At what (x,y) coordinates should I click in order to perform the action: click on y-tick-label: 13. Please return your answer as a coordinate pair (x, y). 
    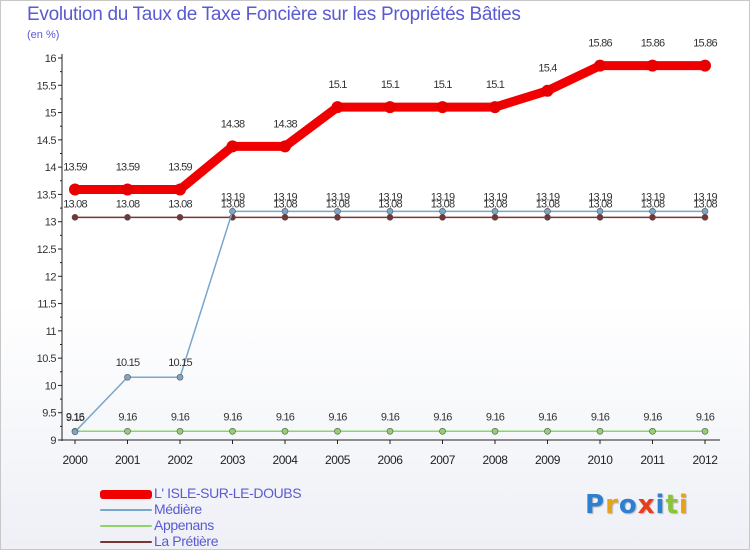
    Looking at the image, I should click on (51, 223).